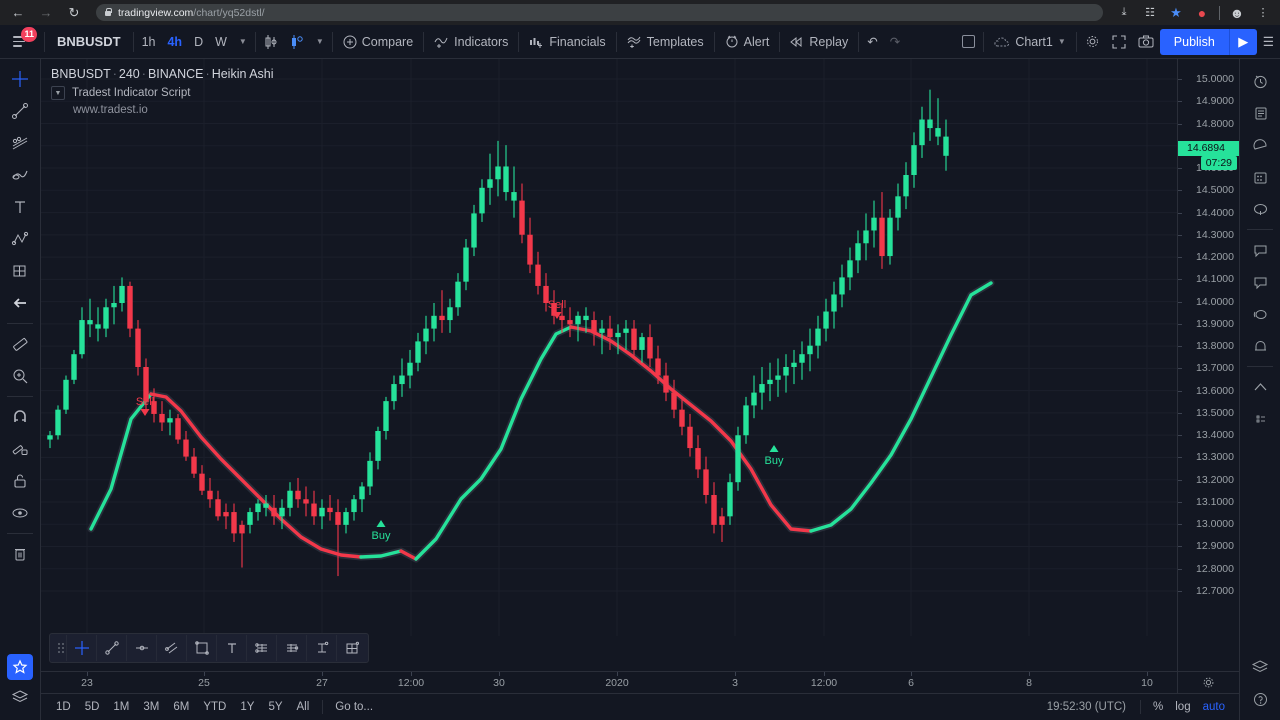 Image resolution: width=1280 pixels, height=720 pixels. I want to click on compare-button: Compare, so click(378, 42).